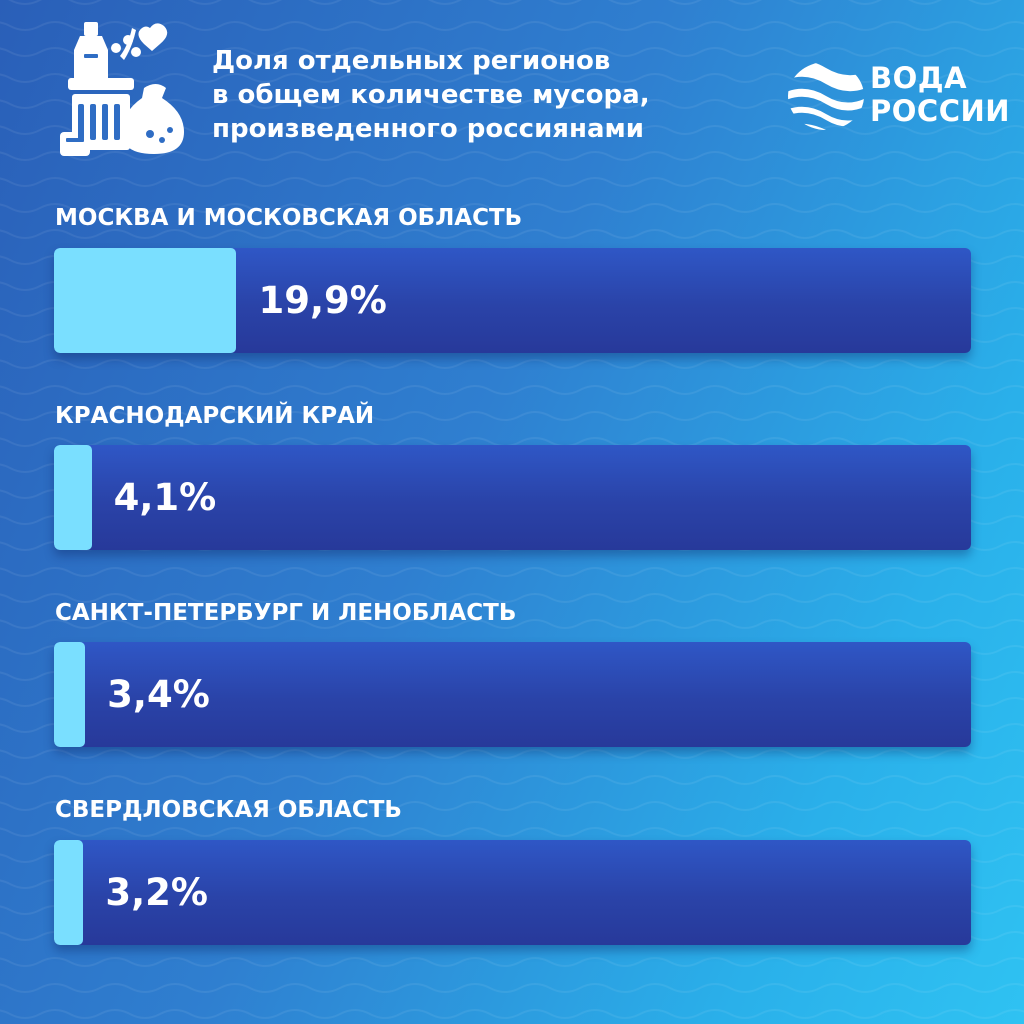 The image size is (1024, 1024). Describe the element at coordinates (512, 497) in the screenshot. I see `bar-track: 4,1%` at that location.